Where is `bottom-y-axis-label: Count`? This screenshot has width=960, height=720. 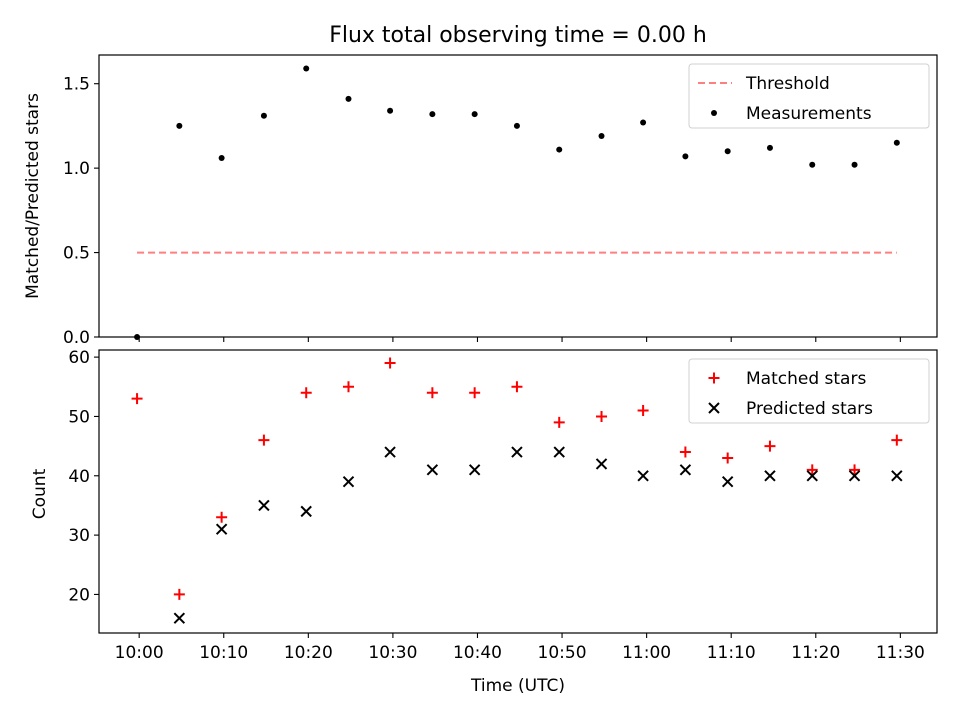 bottom-y-axis-label: Count is located at coordinates (40, 493).